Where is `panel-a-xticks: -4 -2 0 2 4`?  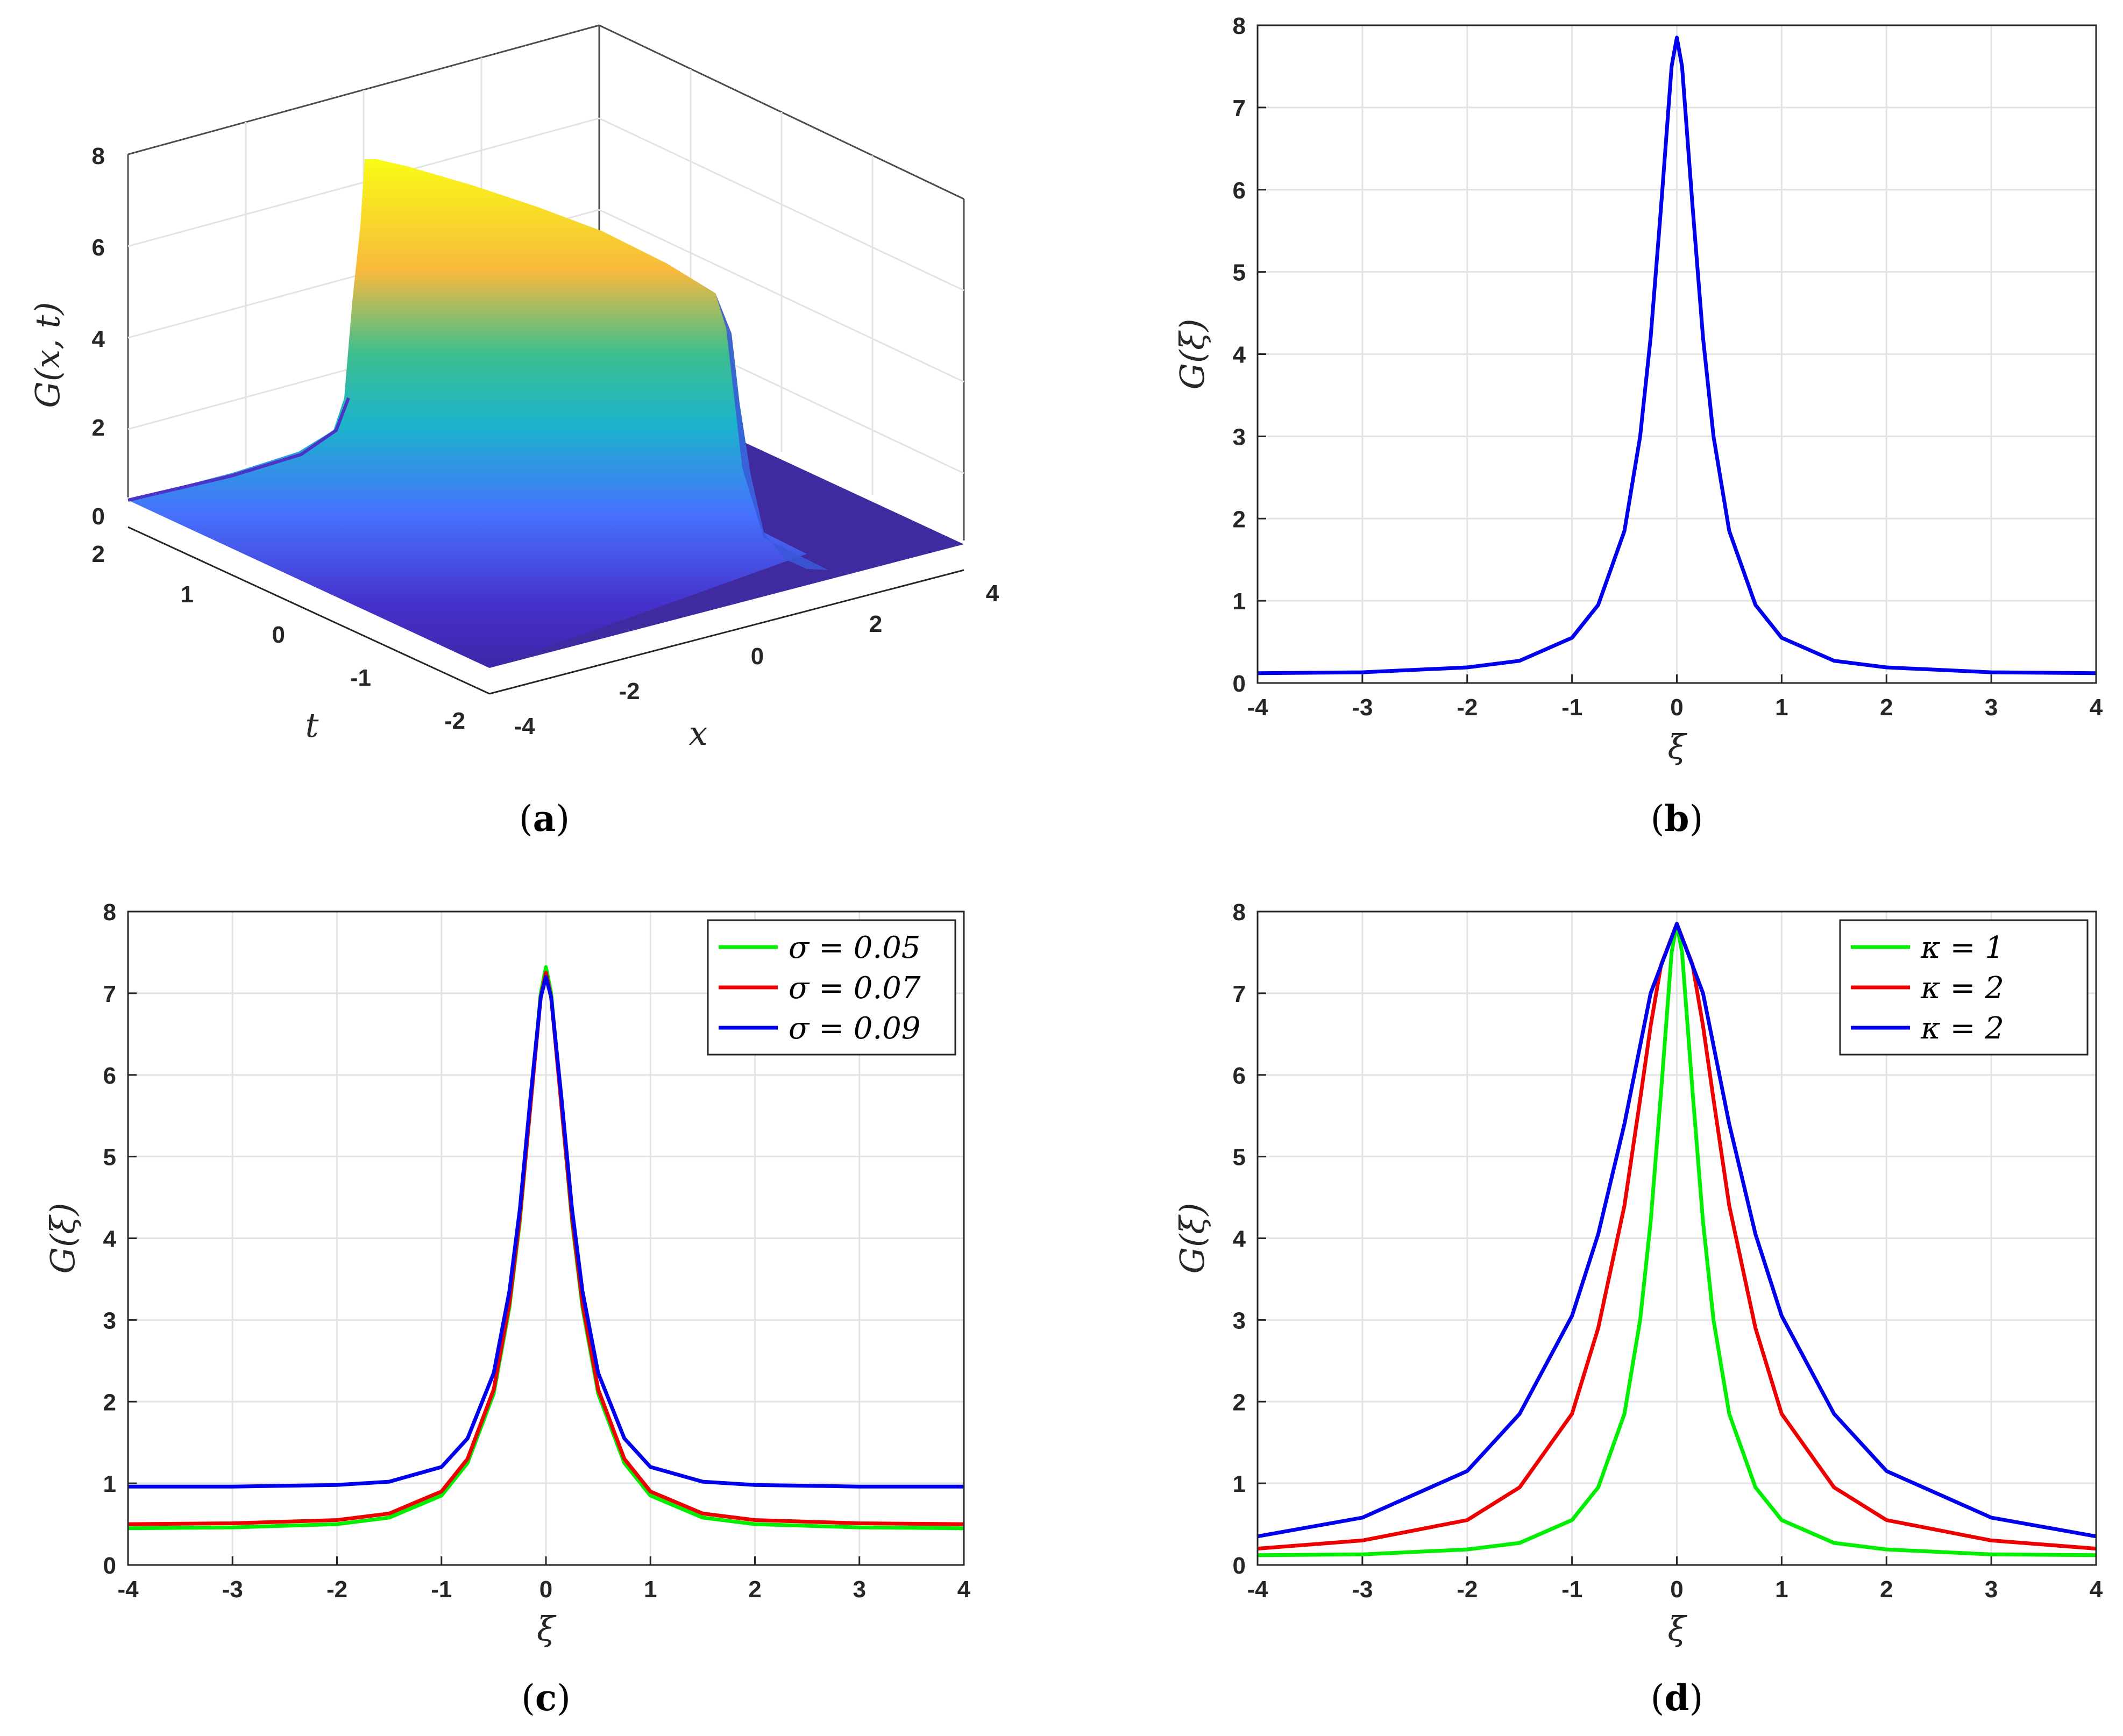
panel-a-xticks: -4 -2 0 2 4 is located at coordinates (757, 660).